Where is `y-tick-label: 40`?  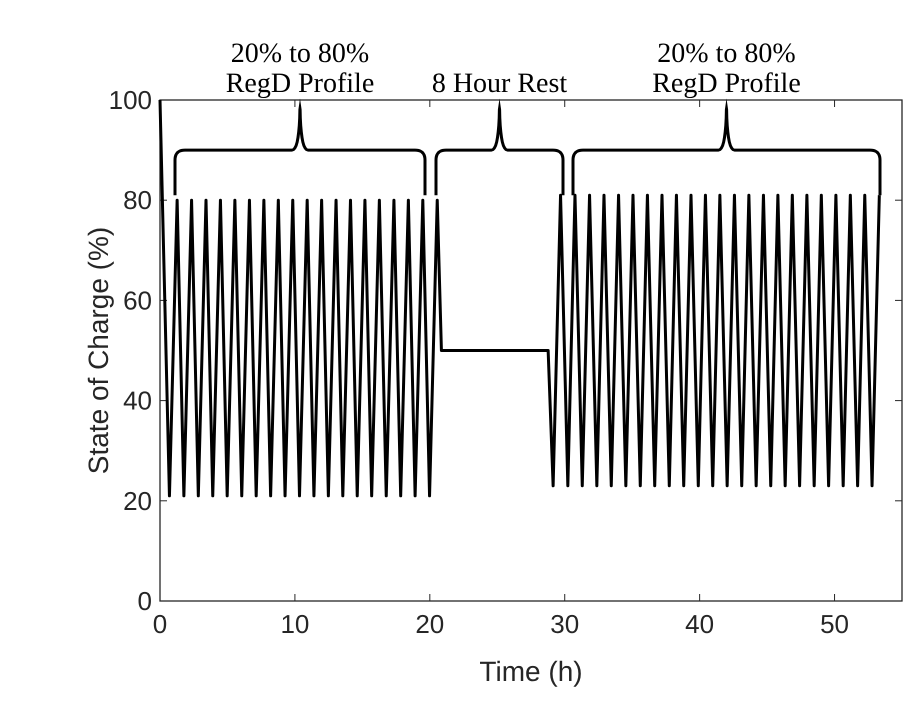
y-tick-label: 40 is located at coordinates (137, 401).